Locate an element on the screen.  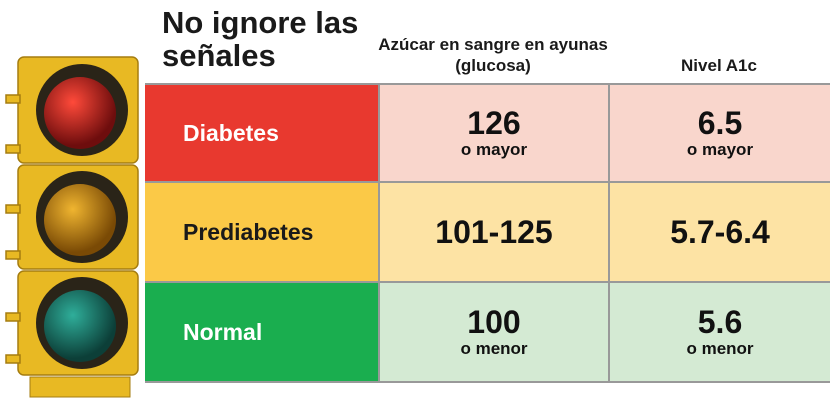
traffic-light is located at coordinates (72, 227).